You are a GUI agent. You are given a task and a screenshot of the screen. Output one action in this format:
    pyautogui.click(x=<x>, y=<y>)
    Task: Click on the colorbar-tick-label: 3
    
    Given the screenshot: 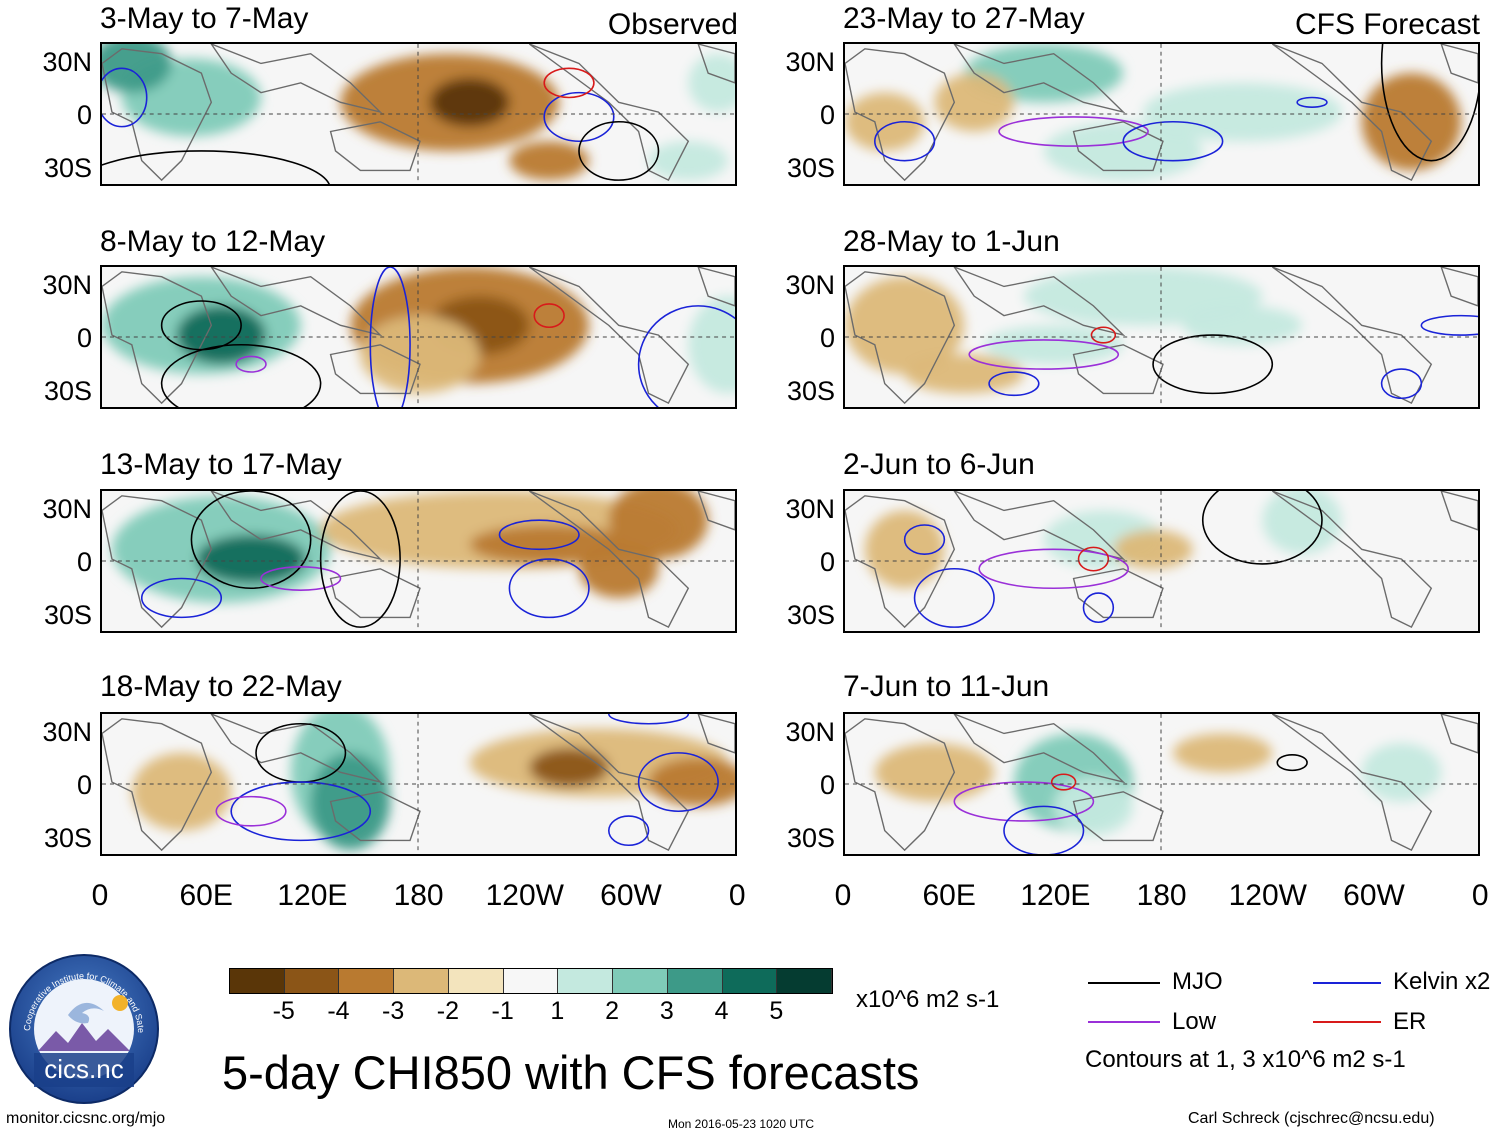 What is the action you would take?
    pyautogui.click(x=666, y=1011)
    